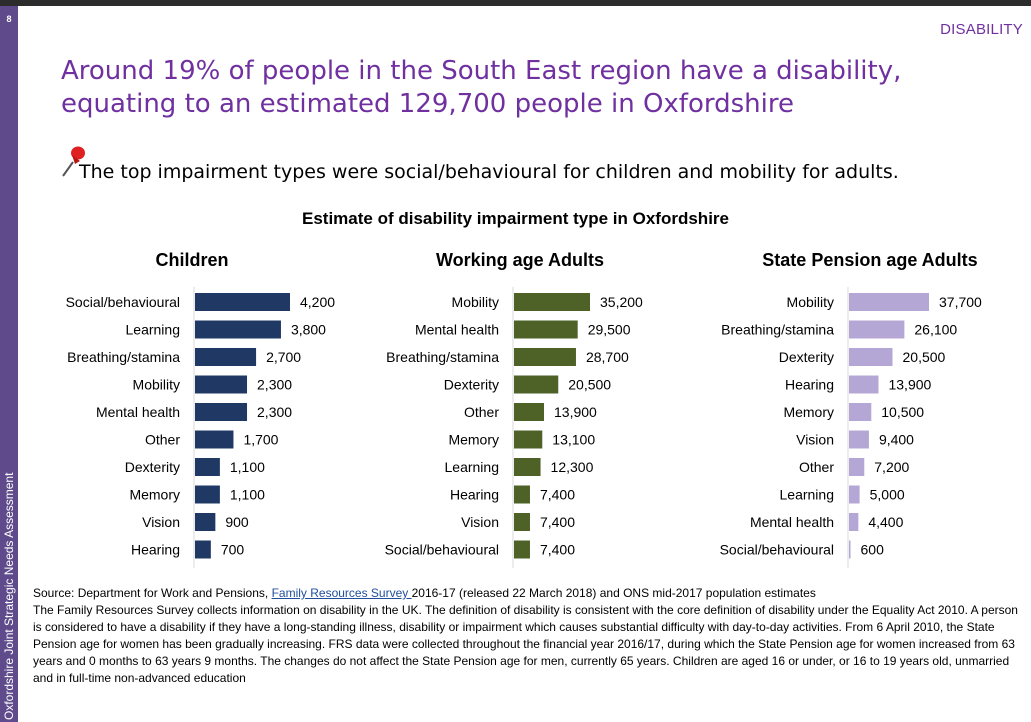  What do you see at coordinates (341, 593) in the screenshot?
I see `family-resources-survey-link: Family Resources Survey` at bounding box center [341, 593].